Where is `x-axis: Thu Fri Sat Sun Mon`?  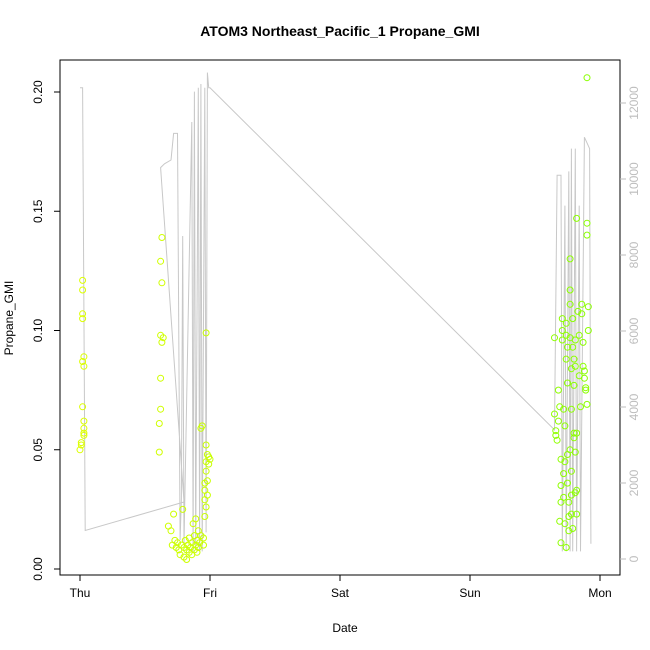 x-axis: Thu Fri Sat Sun Mon is located at coordinates (341, 587).